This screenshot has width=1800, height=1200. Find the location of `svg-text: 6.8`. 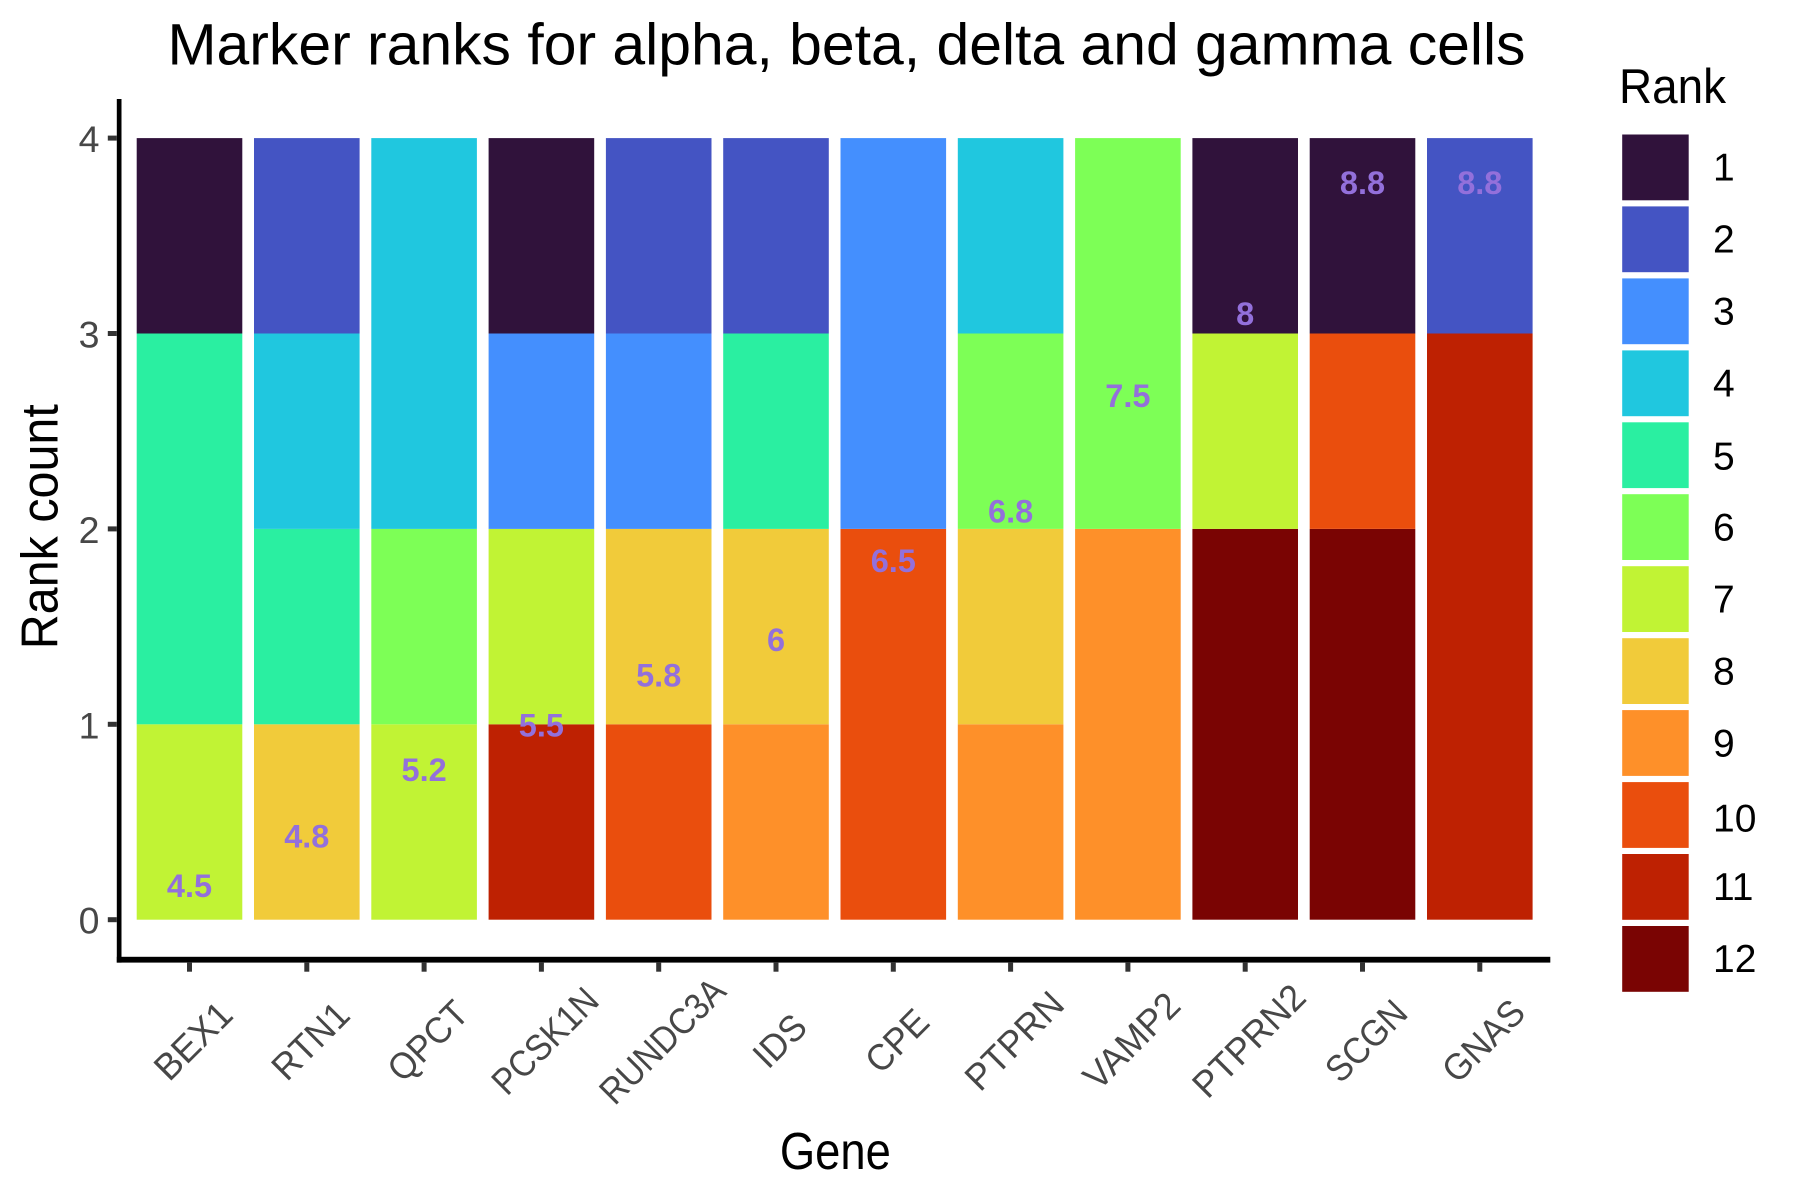

svg-text: 6.8 is located at coordinates (1010, 511).